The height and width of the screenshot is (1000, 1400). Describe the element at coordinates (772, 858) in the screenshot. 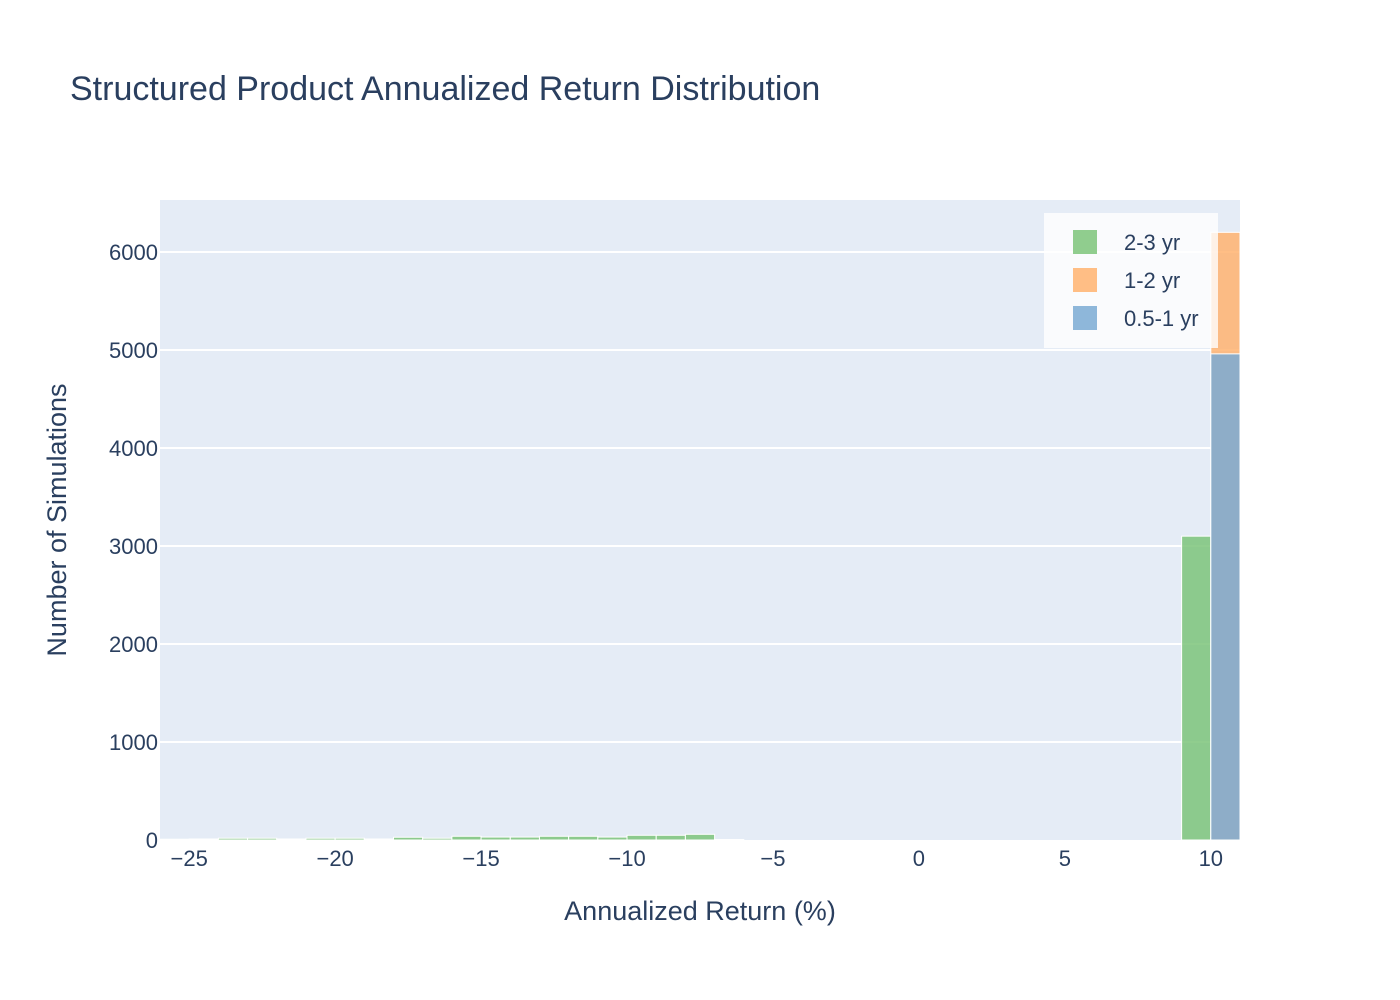

I see `x-tick-label: −5` at that location.